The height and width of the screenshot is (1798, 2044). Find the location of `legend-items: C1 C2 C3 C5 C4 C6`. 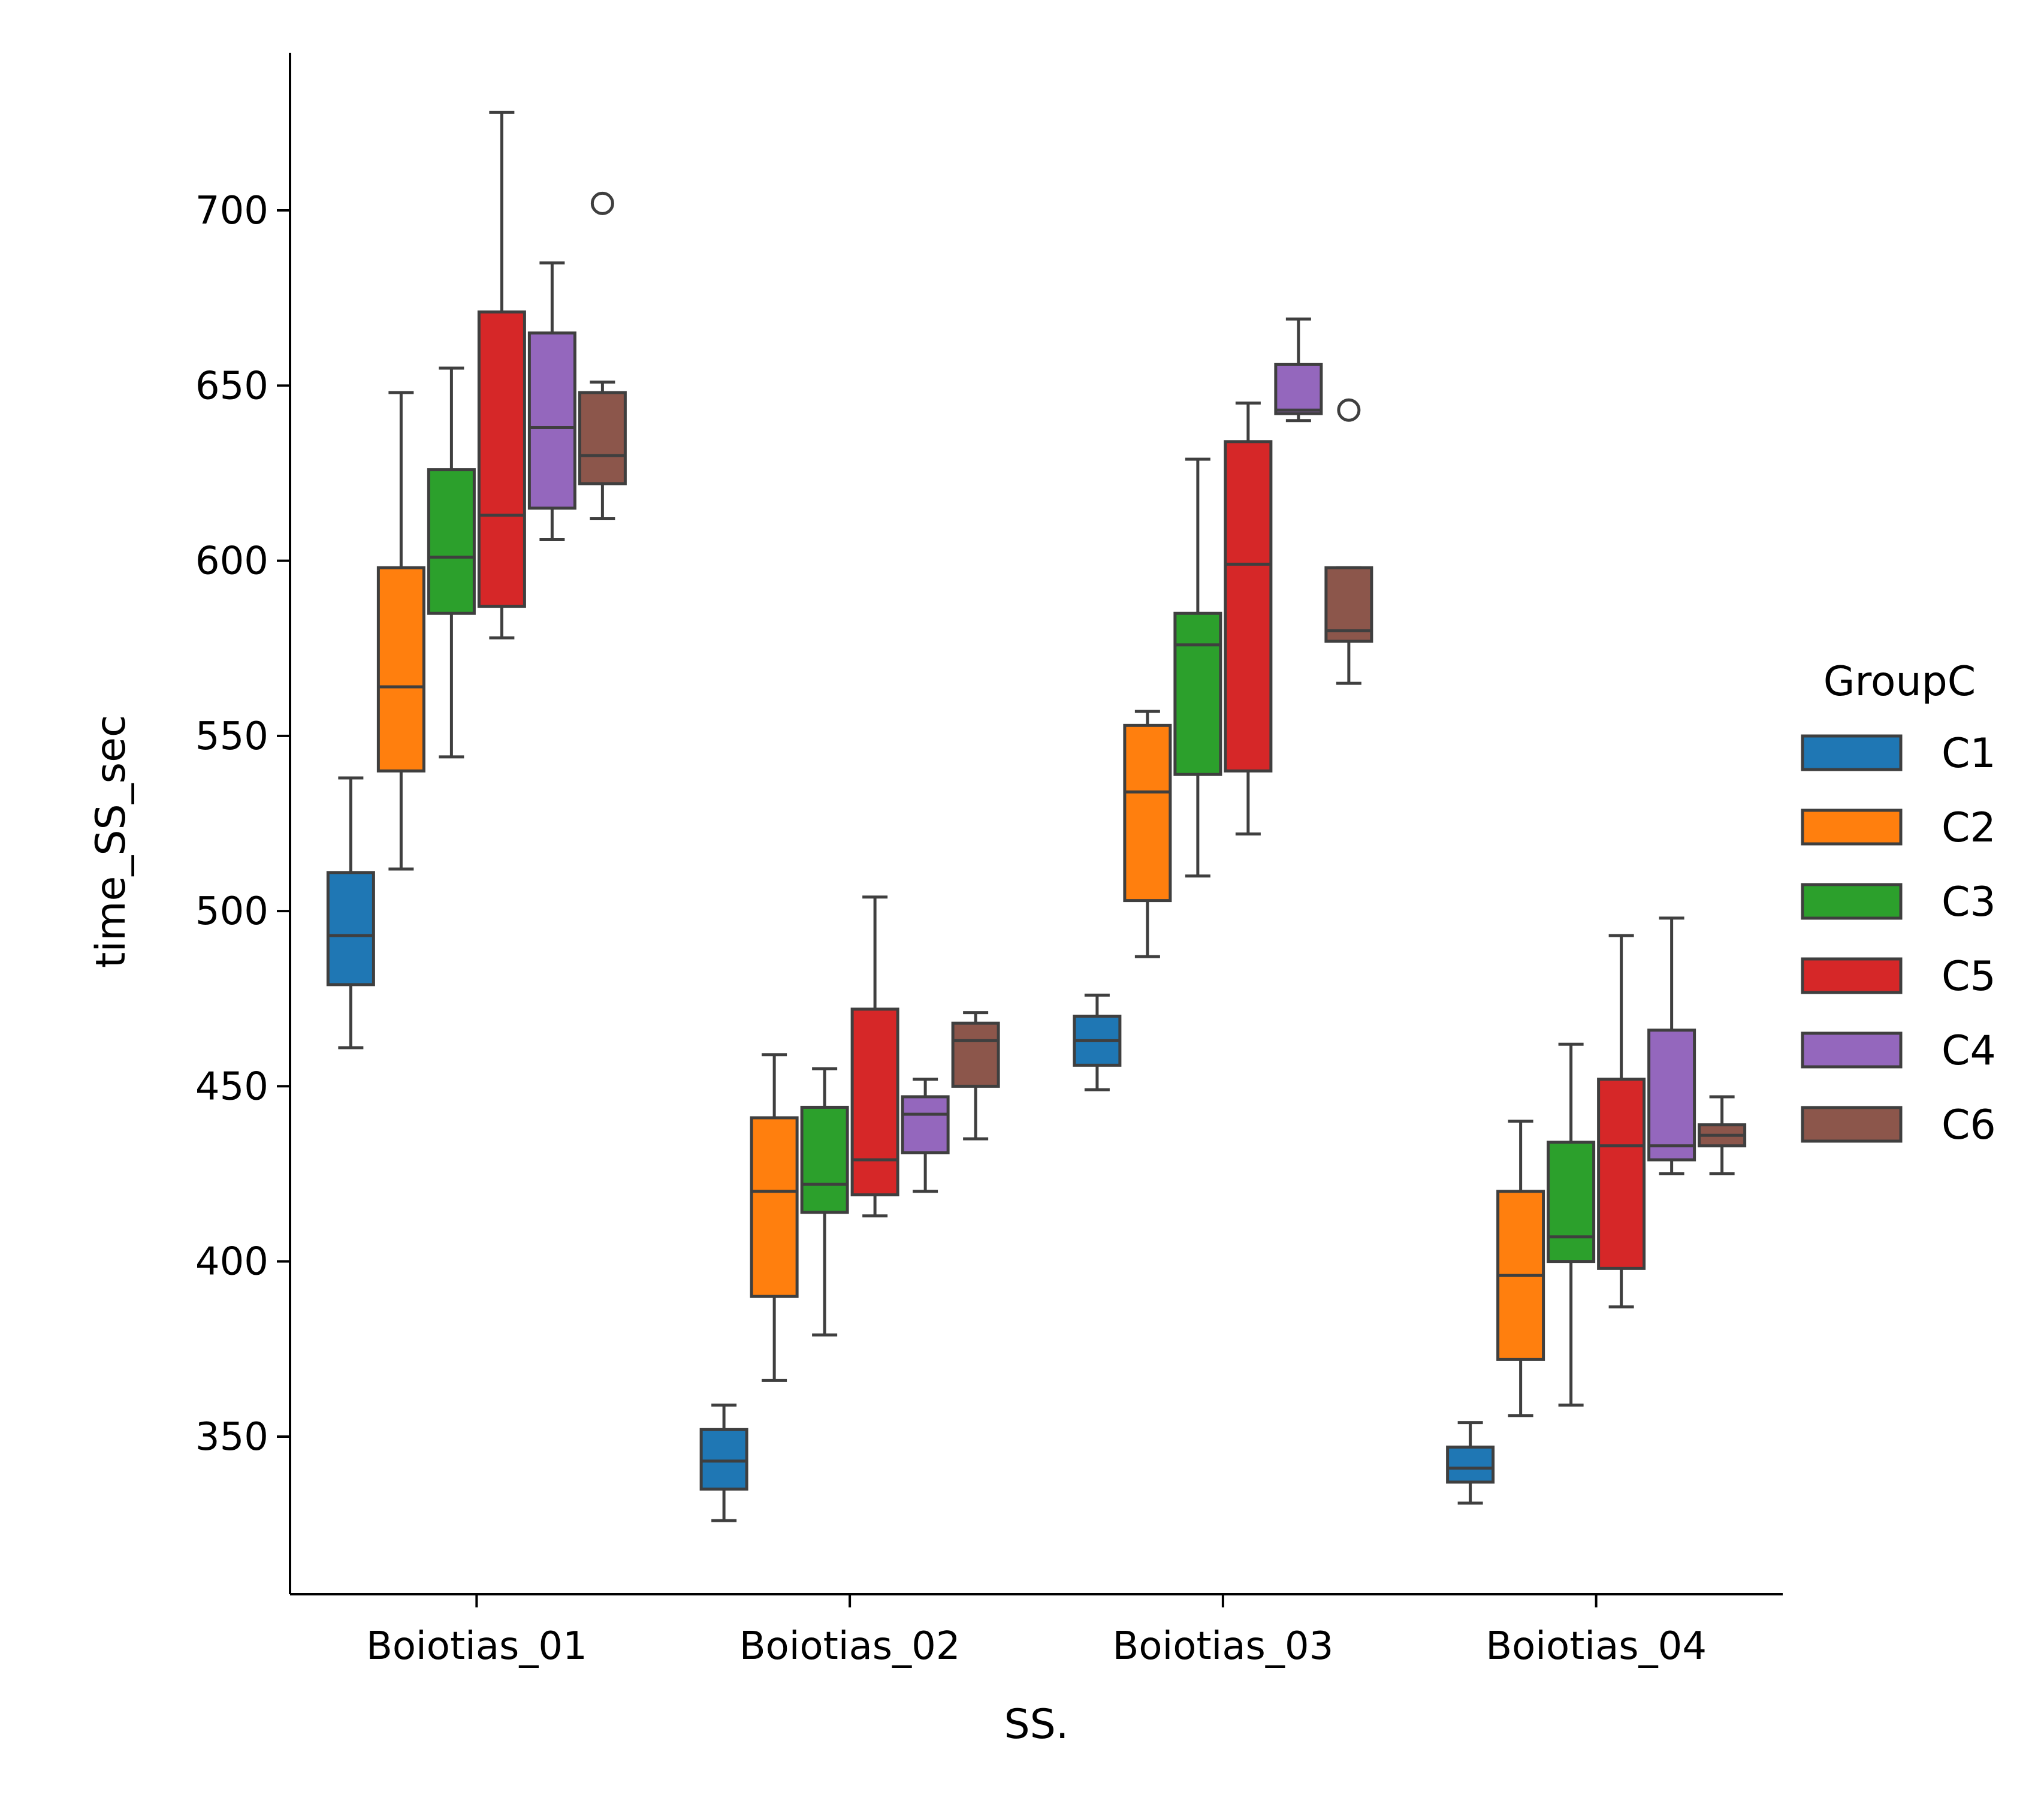

legend-items: C1 C2 C3 C5 C4 C6 is located at coordinates (1899, 939).